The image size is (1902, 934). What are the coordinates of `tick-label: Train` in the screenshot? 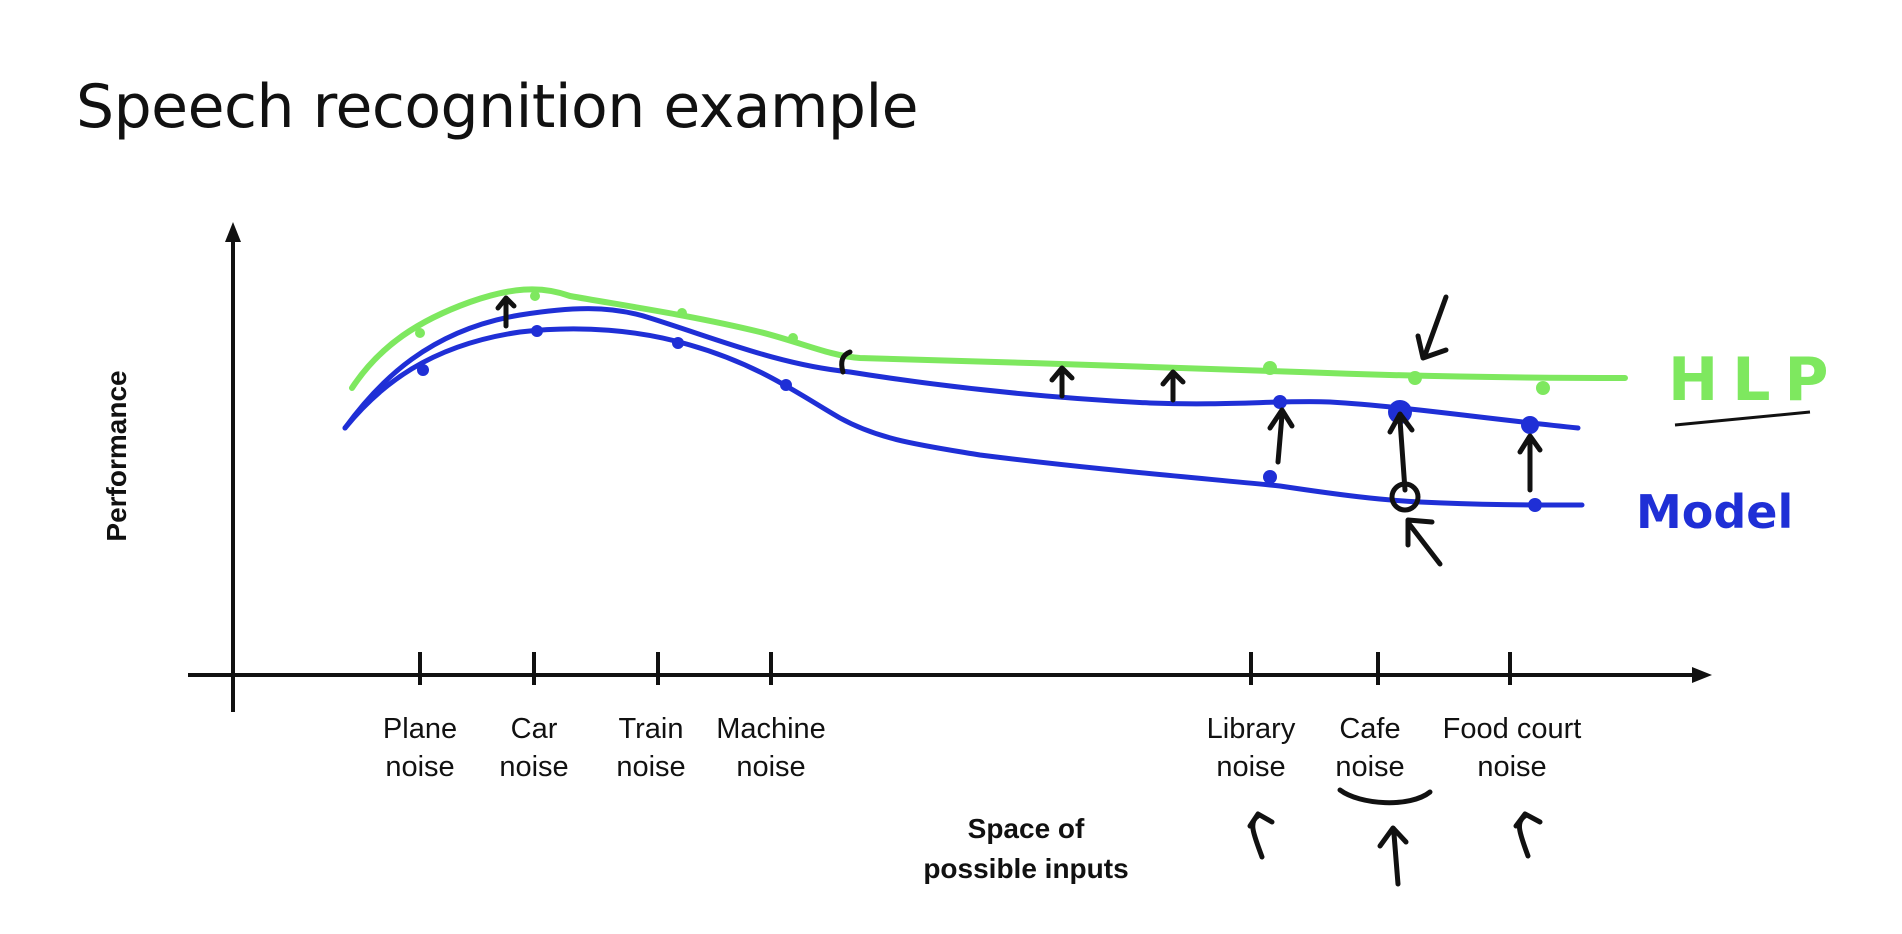 It's located at (651, 729).